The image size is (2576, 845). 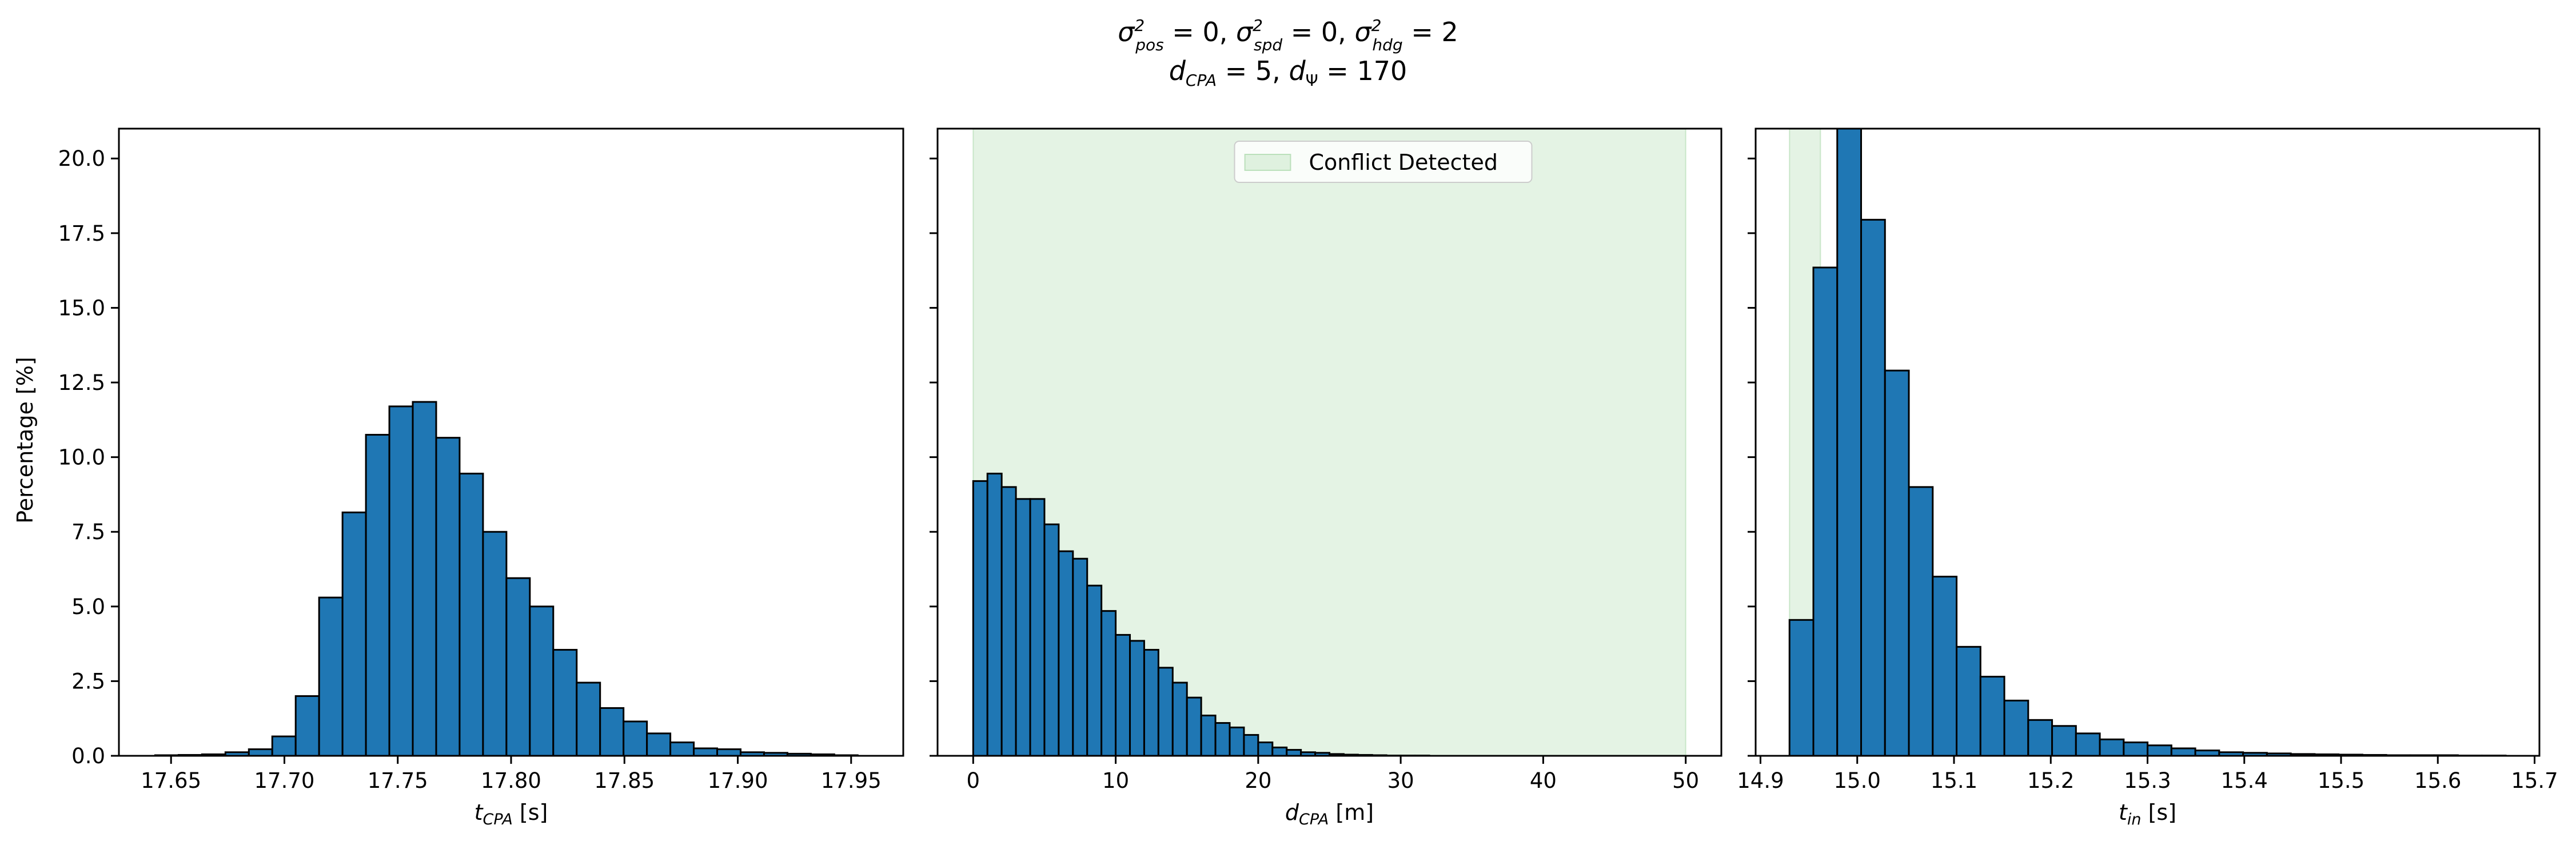 What do you see at coordinates (511, 814) in the screenshot?
I see `x-axis-label: tCPA [s]` at bounding box center [511, 814].